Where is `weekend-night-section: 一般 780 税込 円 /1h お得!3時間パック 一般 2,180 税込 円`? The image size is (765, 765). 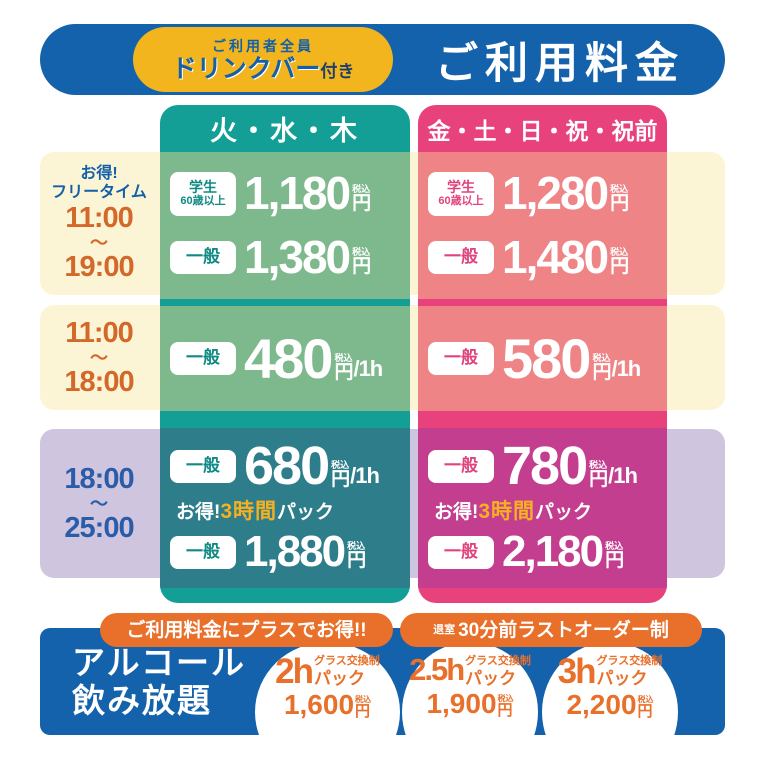
weekend-night-section: 一般 780 税込 円 /1h お得!3時間パック 一般 2,180 税込 円 is located at coordinates (542, 508).